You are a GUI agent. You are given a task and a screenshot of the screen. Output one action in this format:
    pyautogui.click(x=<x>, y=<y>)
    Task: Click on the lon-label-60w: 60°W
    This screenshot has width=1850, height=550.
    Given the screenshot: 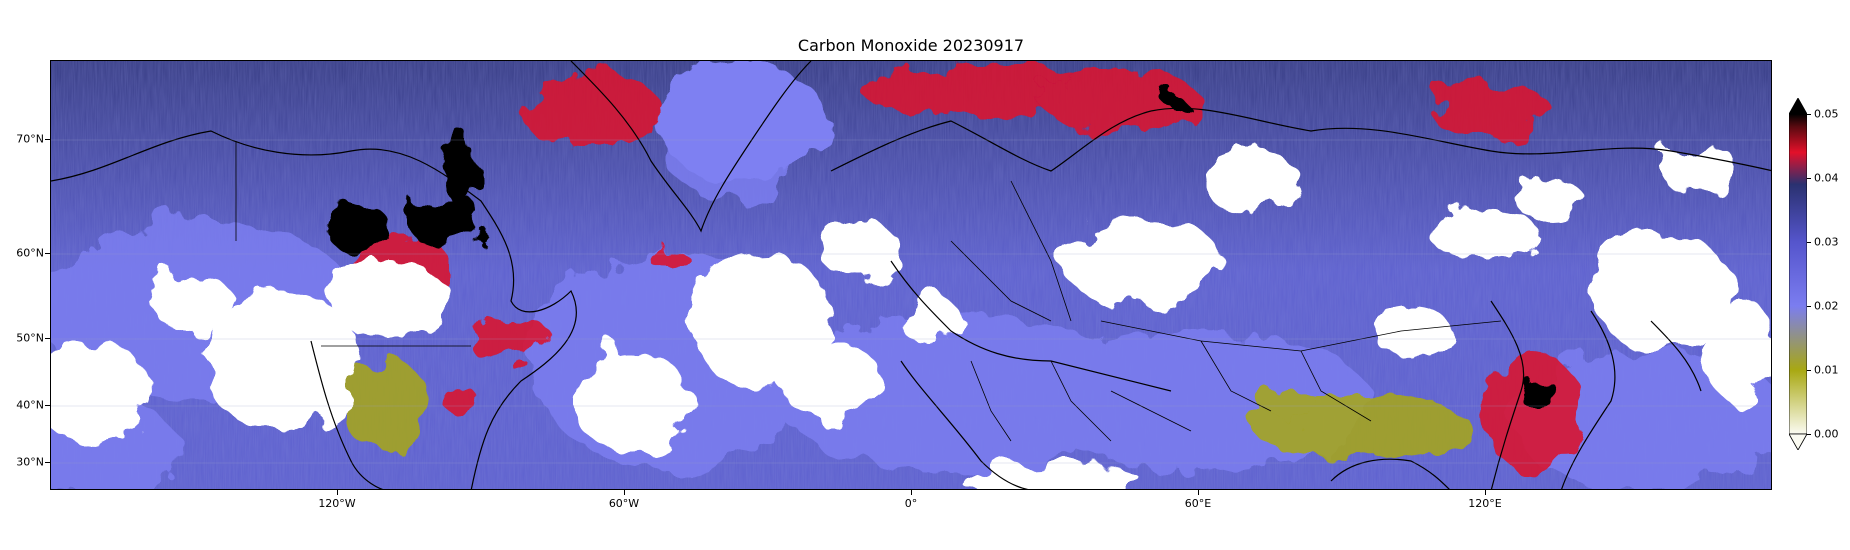 What is the action you would take?
    pyautogui.click(x=624, y=503)
    